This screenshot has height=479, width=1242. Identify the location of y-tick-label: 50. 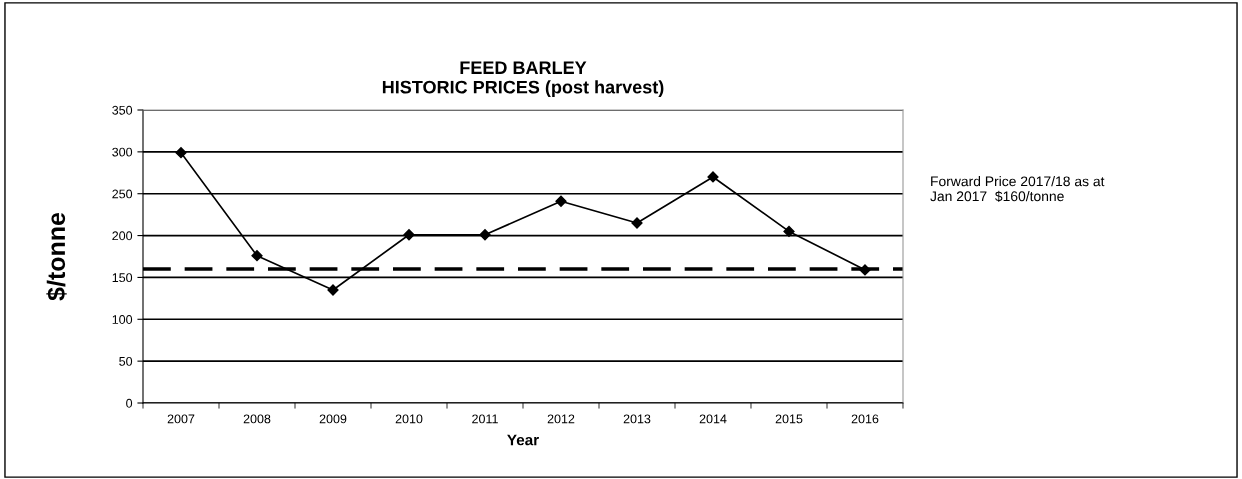
(126, 361).